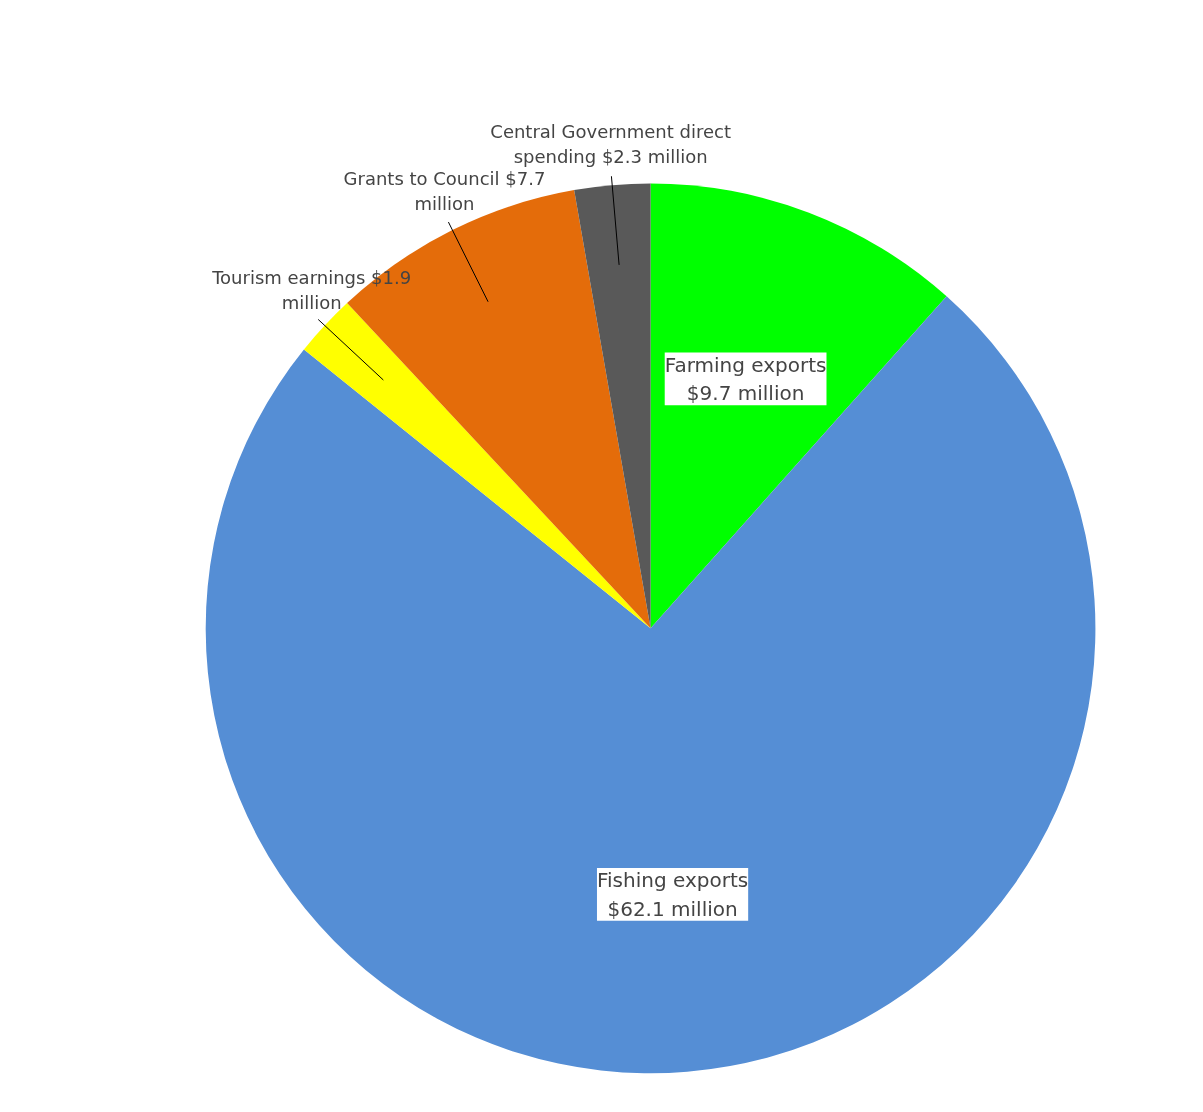 The width and height of the screenshot is (1203, 1112). What do you see at coordinates (745, 364) in the screenshot?
I see `slice-label: Farming exports` at bounding box center [745, 364].